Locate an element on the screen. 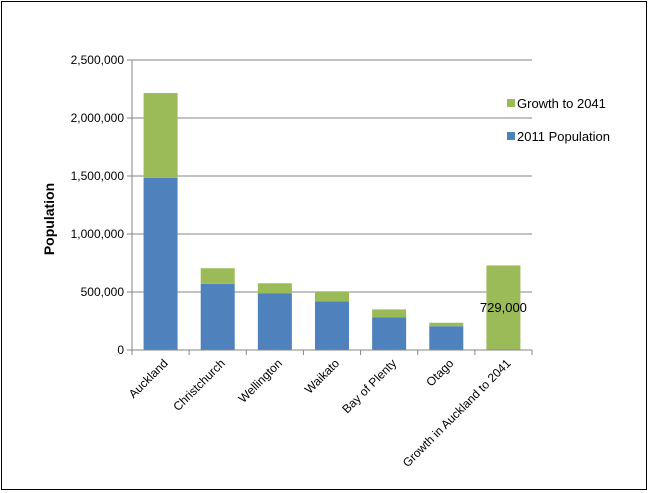 The image size is (650, 493). bar-2011-population-waikato is located at coordinates (332, 325).